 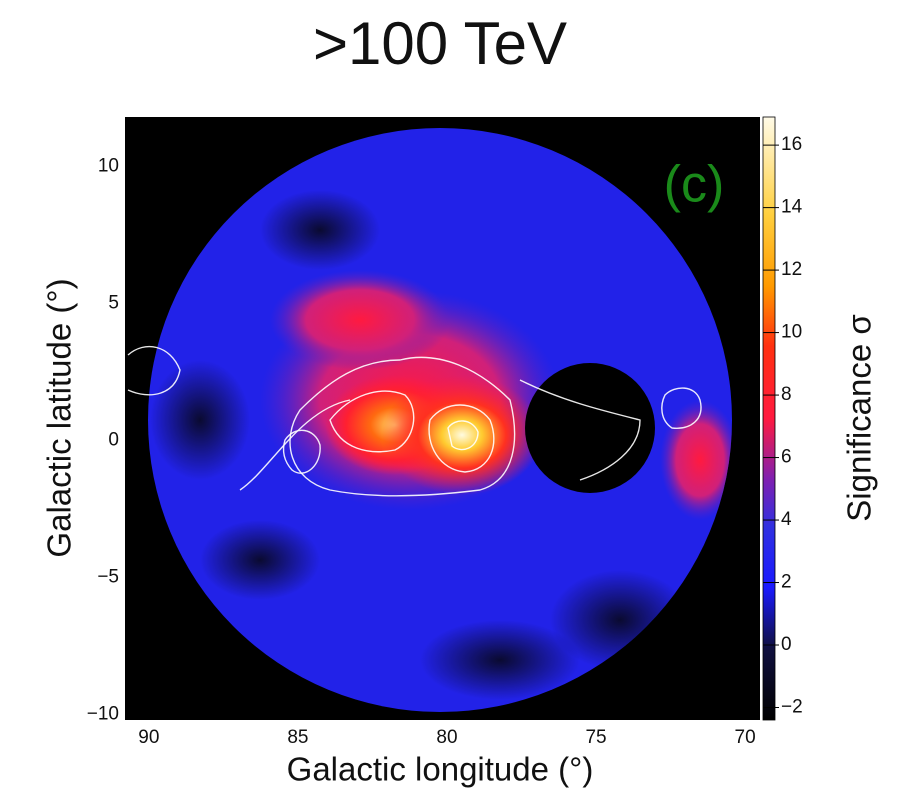 I want to click on x-tick-label: 80, so click(x=446, y=737).